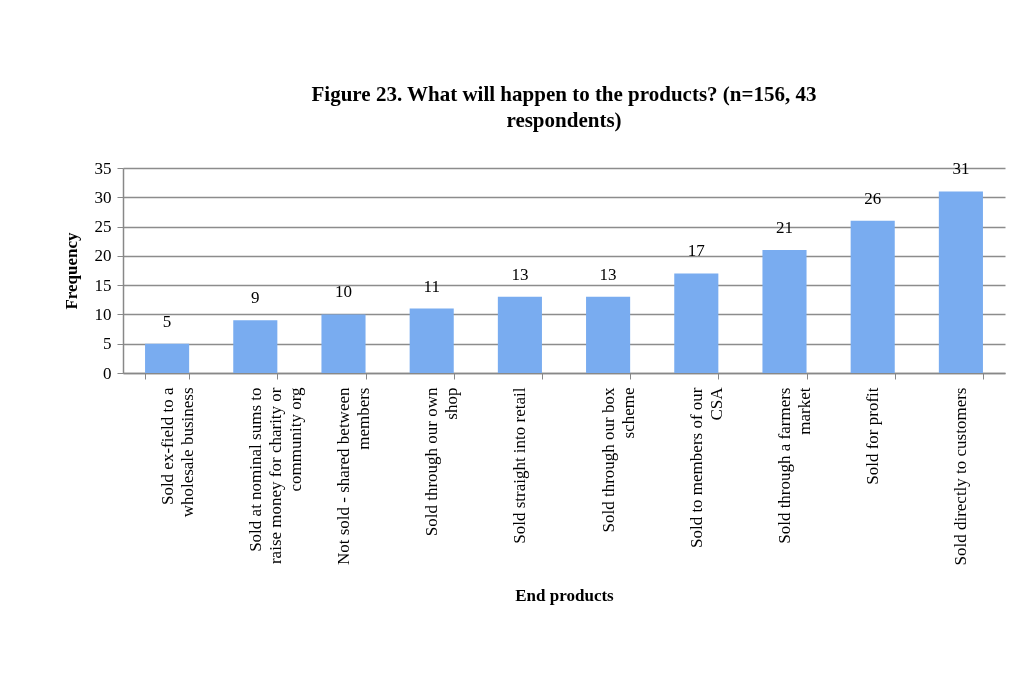 This screenshot has width=1030, height=691. I want to click on x-axis-title: End products, so click(565, 595).